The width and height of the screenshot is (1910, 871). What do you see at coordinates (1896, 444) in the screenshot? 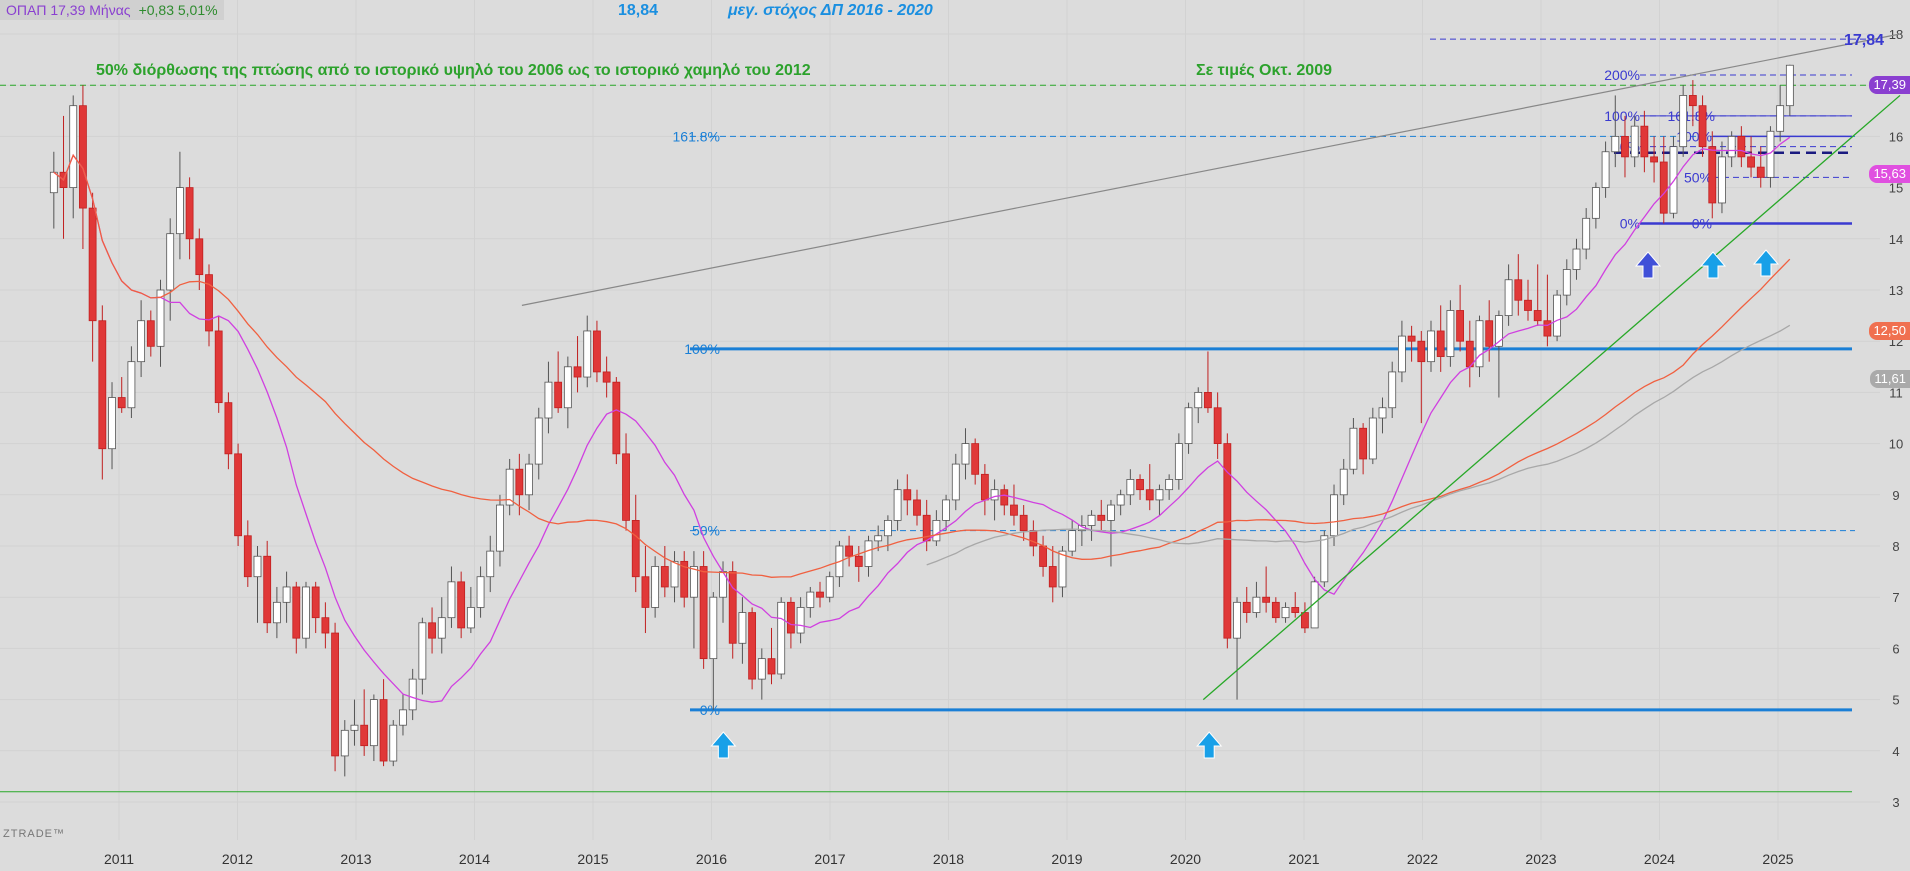
I see `y-tick-label: 10` at bounding box center [1896, 444].